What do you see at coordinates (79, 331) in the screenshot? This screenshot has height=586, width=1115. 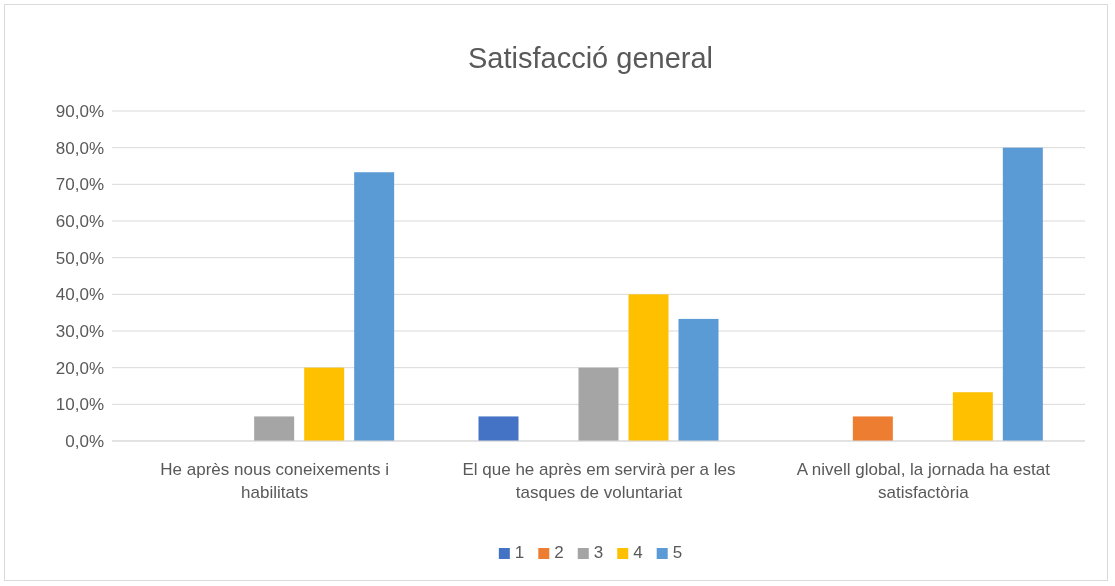 I see `y-tick-label: 30,0%` at bounding box center [79, 331].